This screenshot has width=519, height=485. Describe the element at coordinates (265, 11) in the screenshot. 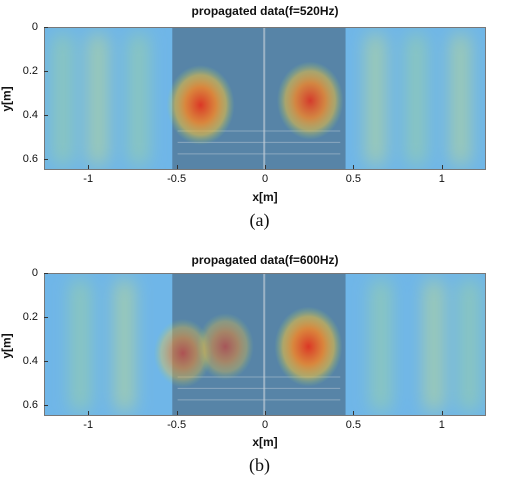

I see `plot-title: propagated data(f=520Hz)` at that location.